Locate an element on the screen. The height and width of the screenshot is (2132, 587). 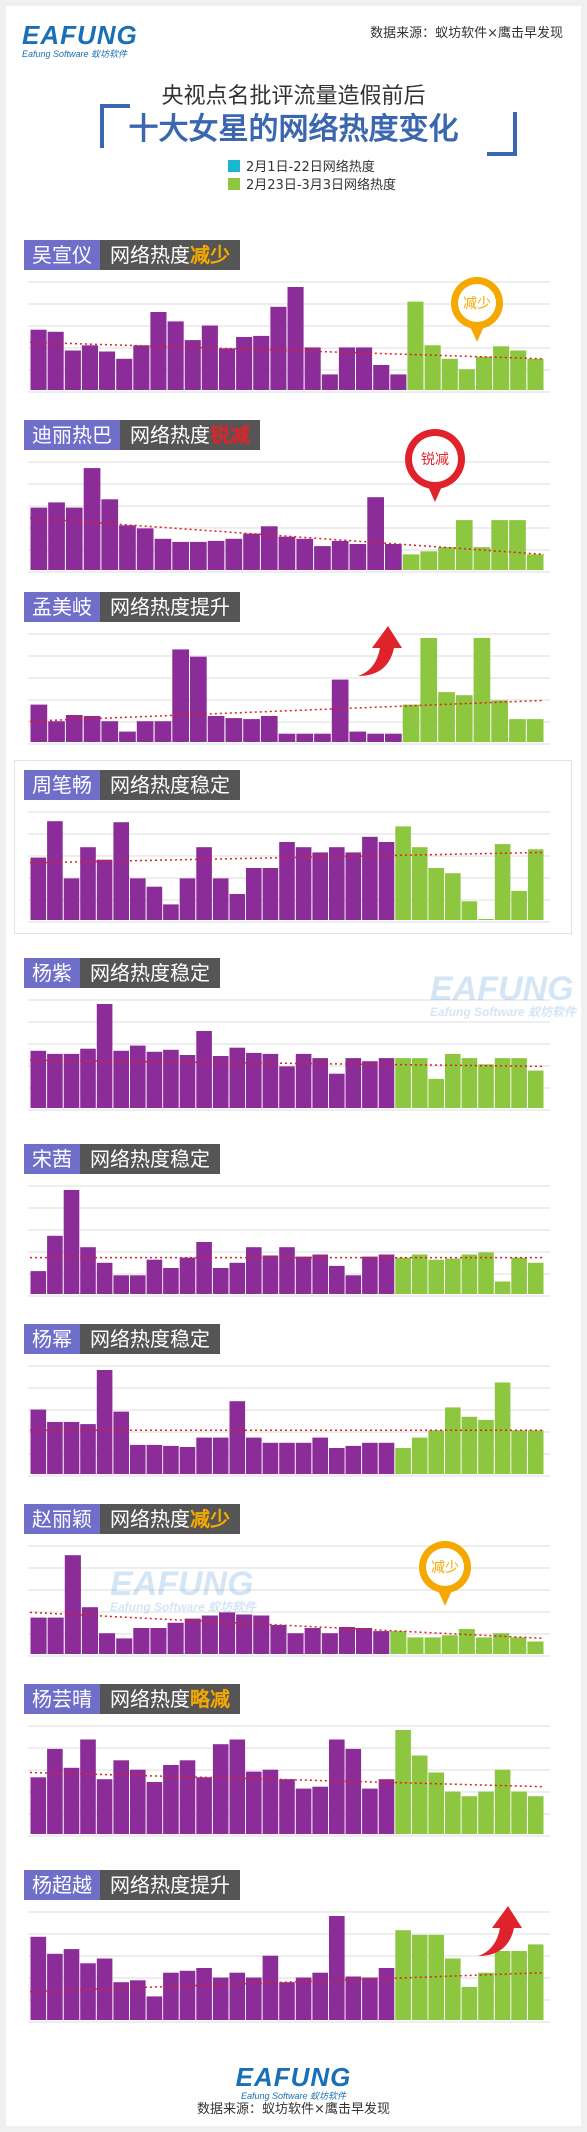
trend-text: 网络热度稳定 is located at coordinates (150, 1339).